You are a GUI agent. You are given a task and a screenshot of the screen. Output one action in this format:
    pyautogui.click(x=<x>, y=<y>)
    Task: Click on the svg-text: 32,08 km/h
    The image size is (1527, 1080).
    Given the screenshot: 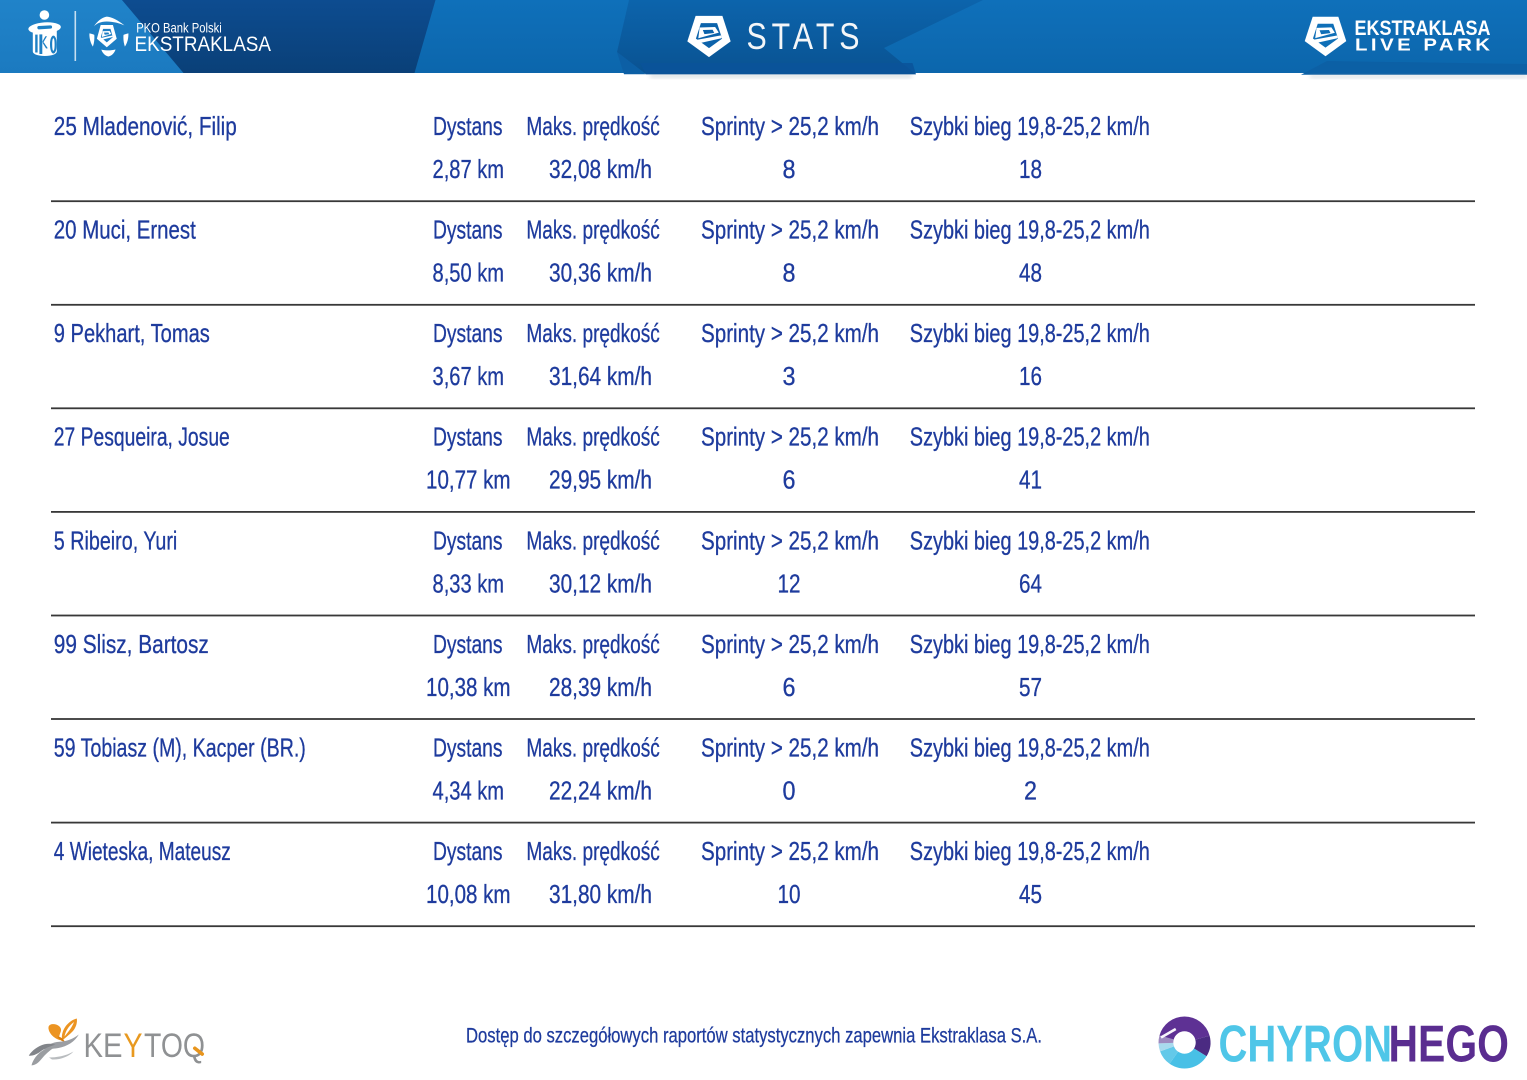 What is the action you would take?
    pyautogui.click(x=600, y=170)
    